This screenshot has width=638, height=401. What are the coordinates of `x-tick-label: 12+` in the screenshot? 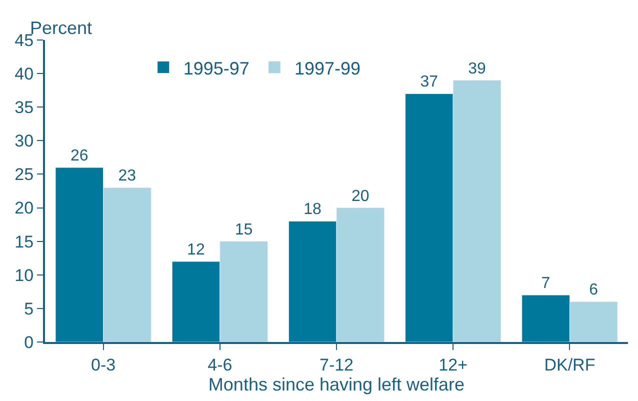 It's located at (453, 364).